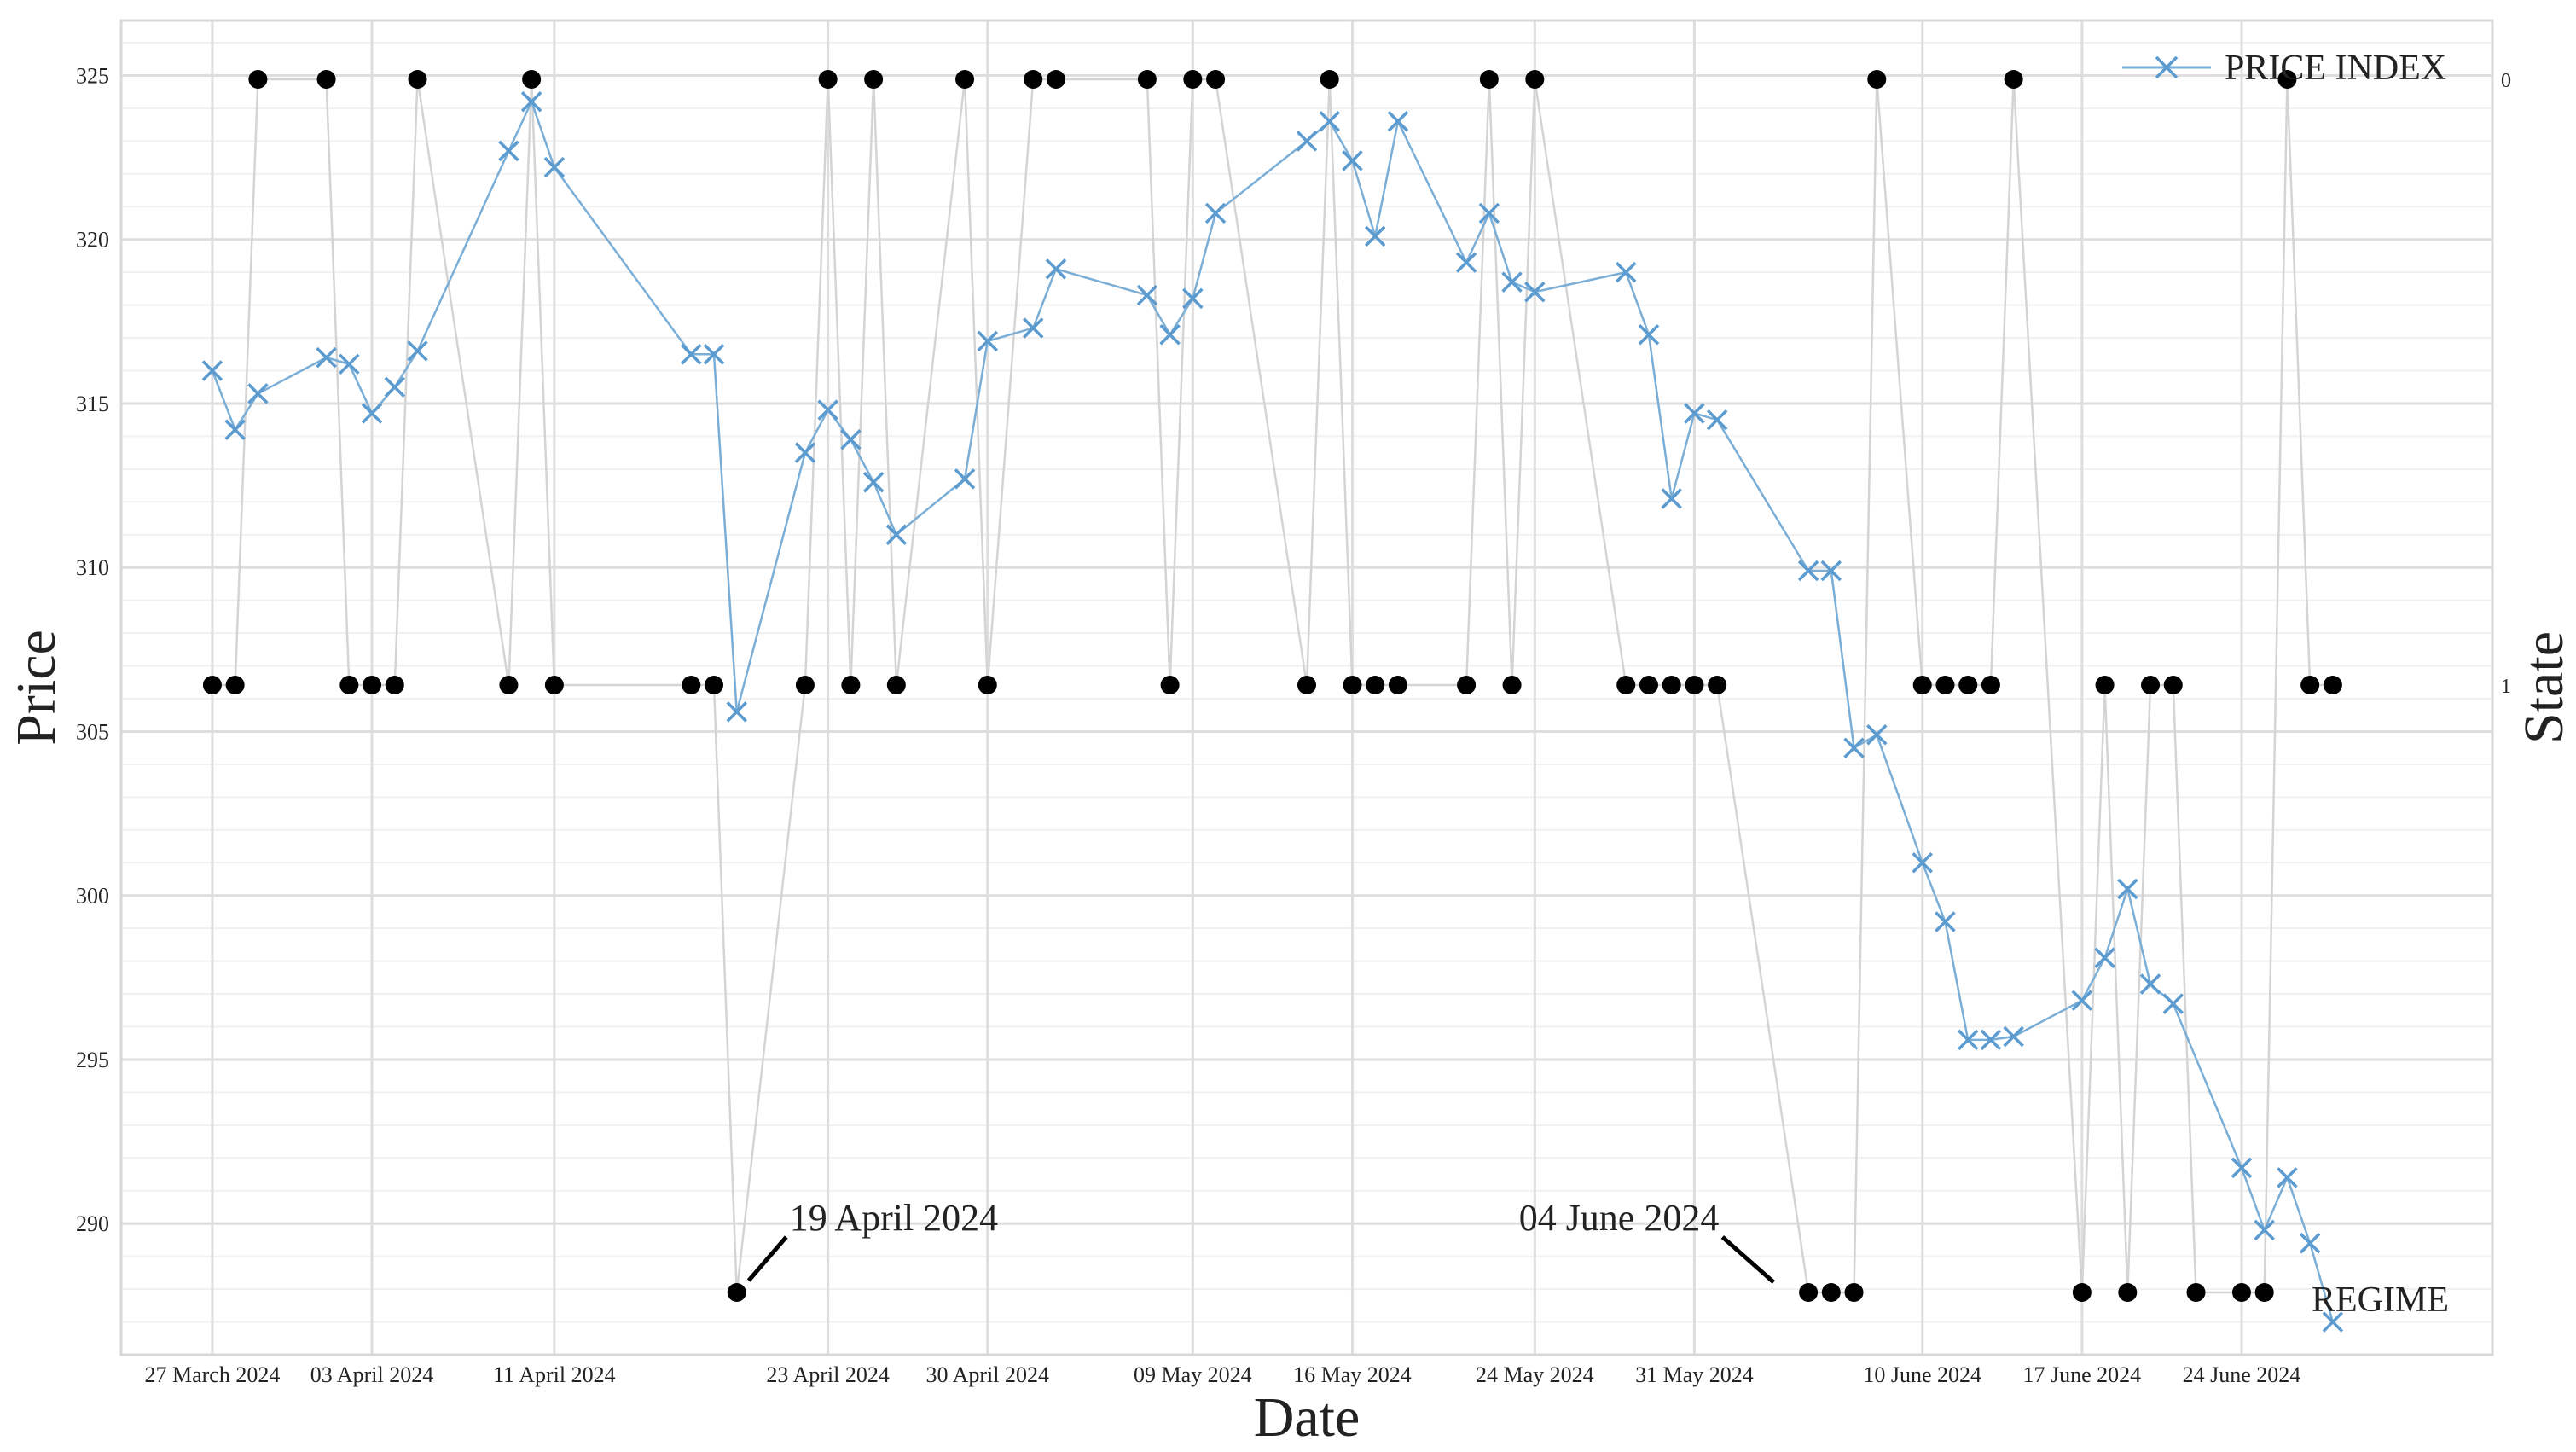 The image size is (2576, 1452). What do you see at coordinates (2335, 68) in the screenshot?
I see `legend-price-label: PRICE INDEX` at bounding box center [2335, 68].